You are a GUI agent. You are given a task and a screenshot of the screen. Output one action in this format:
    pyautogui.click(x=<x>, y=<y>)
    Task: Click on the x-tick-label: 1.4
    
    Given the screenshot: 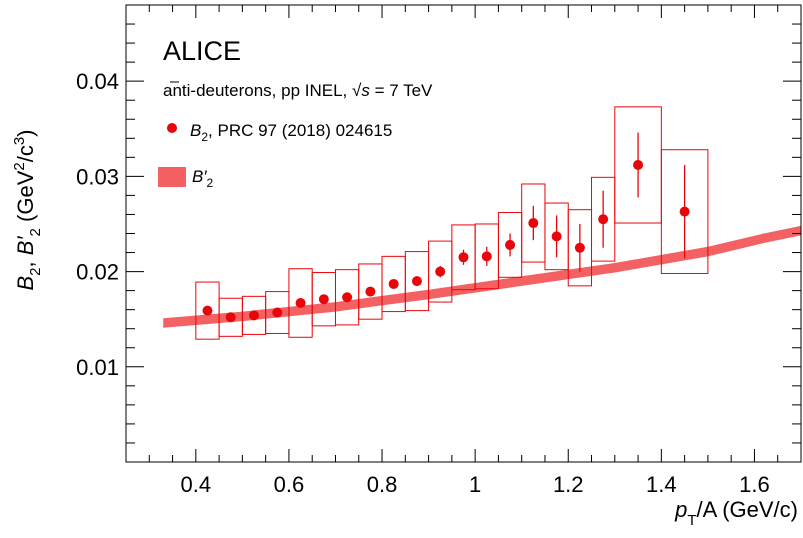 What is the action you would take?
    pyautogui.click(x=661, y=484)
    